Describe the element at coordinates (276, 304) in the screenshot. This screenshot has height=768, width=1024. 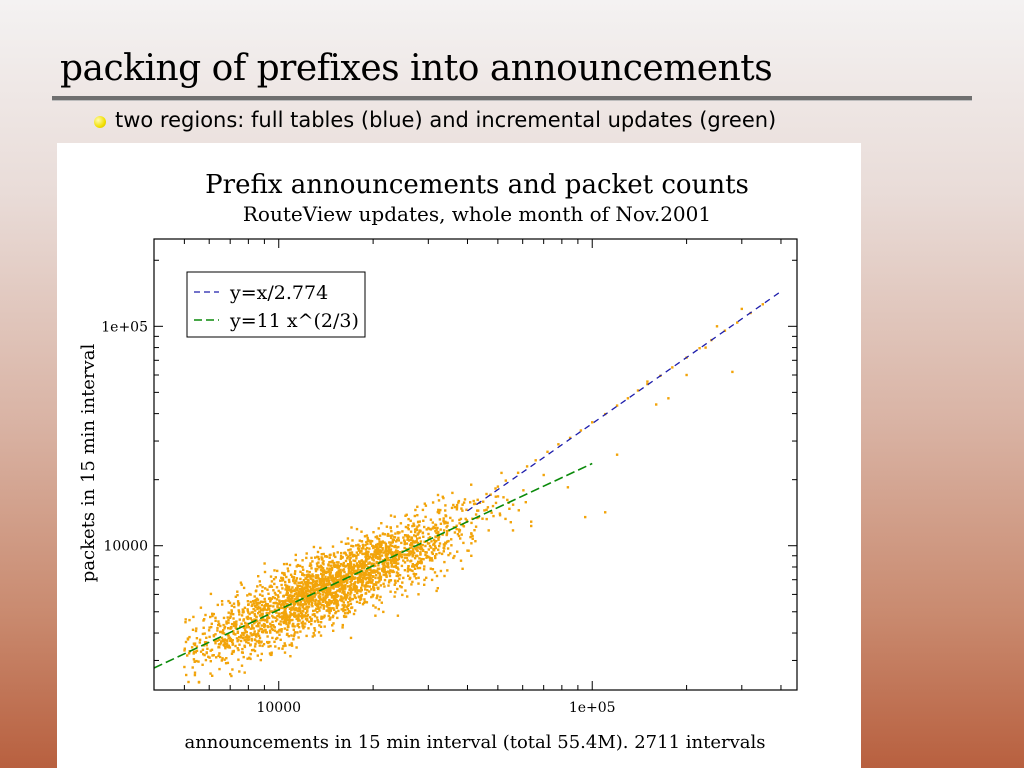
I see `legend-box` at that location.